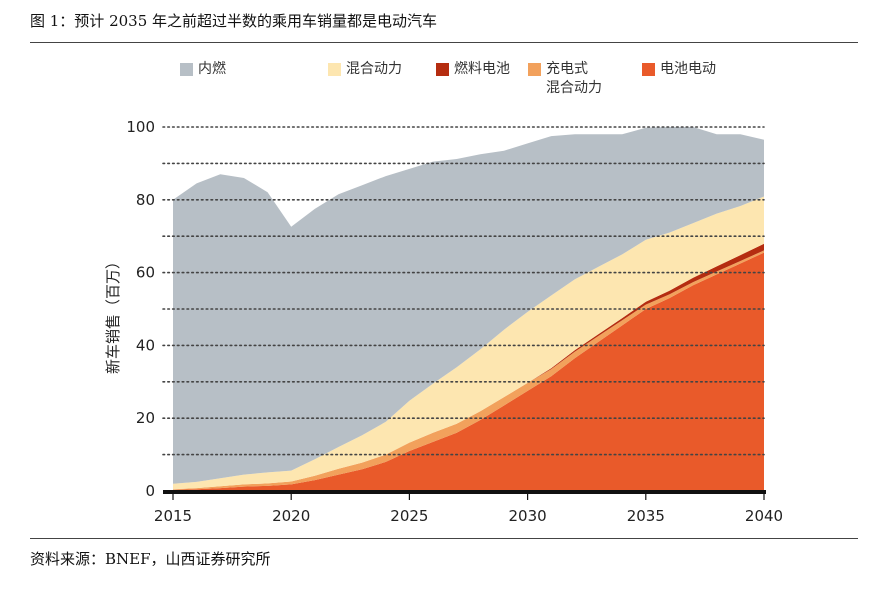  Describe the element at coordinates (444, 538) in the screenshot. I see `bottom-rule` at that location.